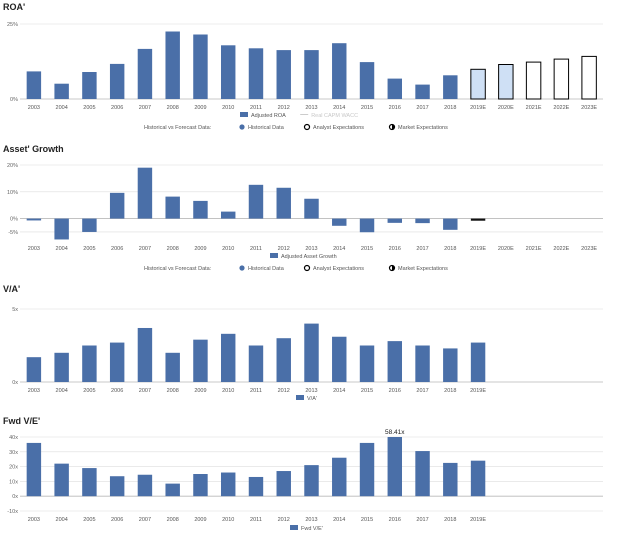  I want to click on legend-swatch, so click(294, 527).